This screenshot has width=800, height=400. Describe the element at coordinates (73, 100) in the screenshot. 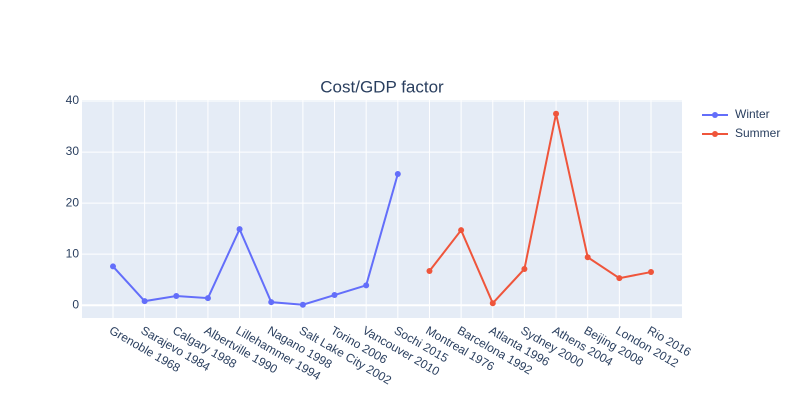

I see `y-tick-label: 40` at that location.